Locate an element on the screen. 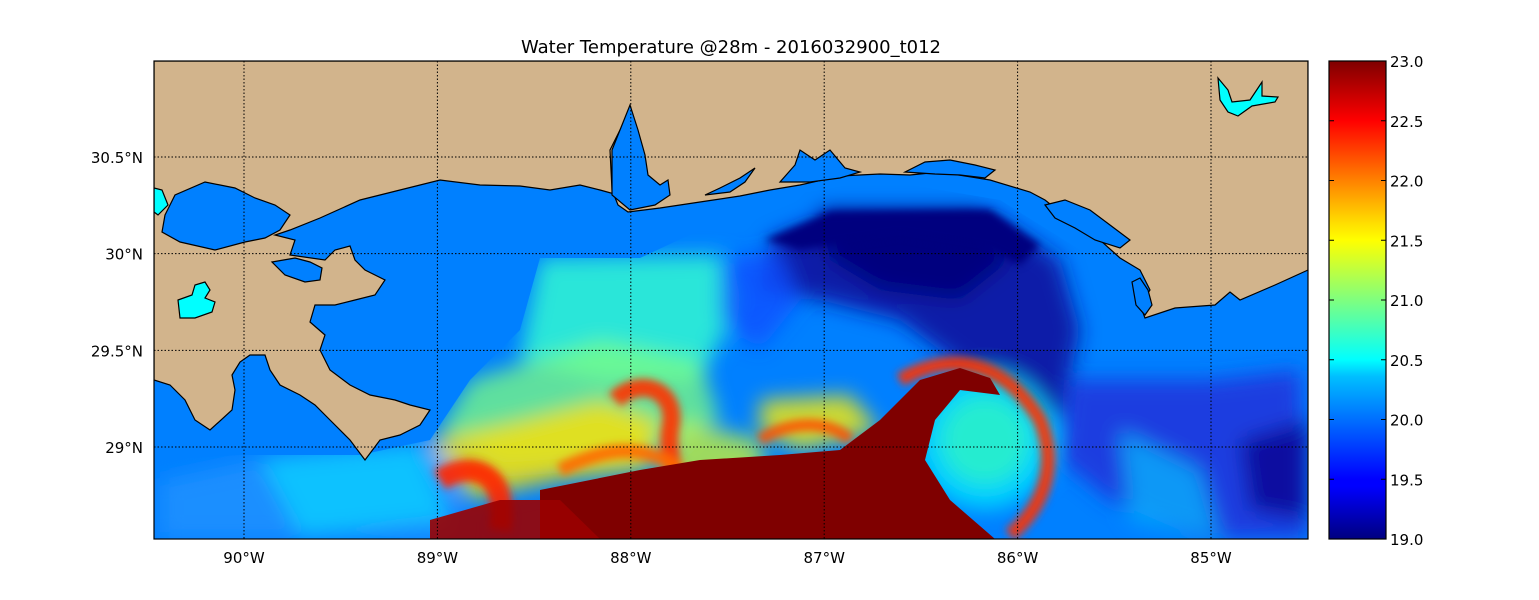 This screenshot has height=600, width=1539. colorbar: 23.0 22.5 22.0 21.5 21.0 20.5 20.0 19.5 19.0 is located at coordinates (1375, 301).